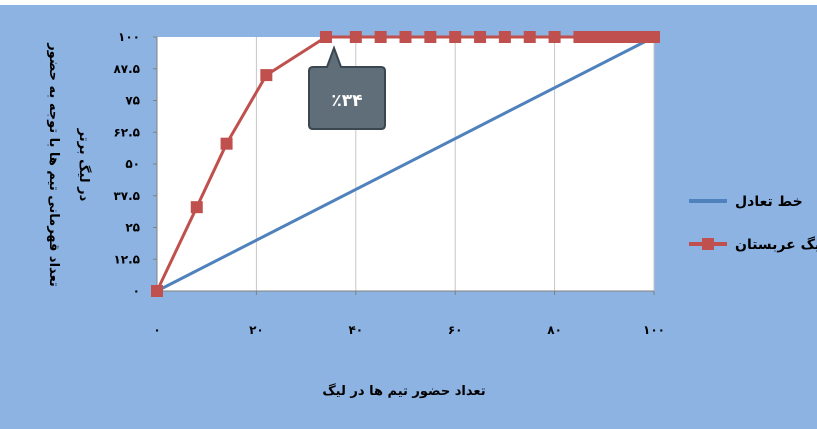  What do you see at coordinates (753, 223) in the screenshot?
I see `legend: خط تعادل لیگ عربستان` at bounding box center [753, 223].